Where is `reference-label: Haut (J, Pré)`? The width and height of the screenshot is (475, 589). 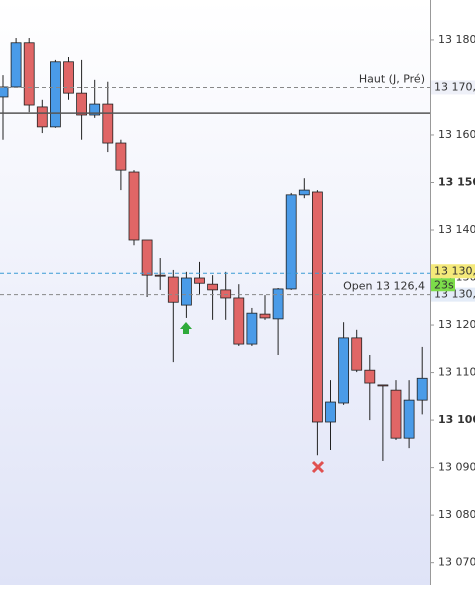 reference-label: Haut (J, Pré) is located at coordinates (392, 78).